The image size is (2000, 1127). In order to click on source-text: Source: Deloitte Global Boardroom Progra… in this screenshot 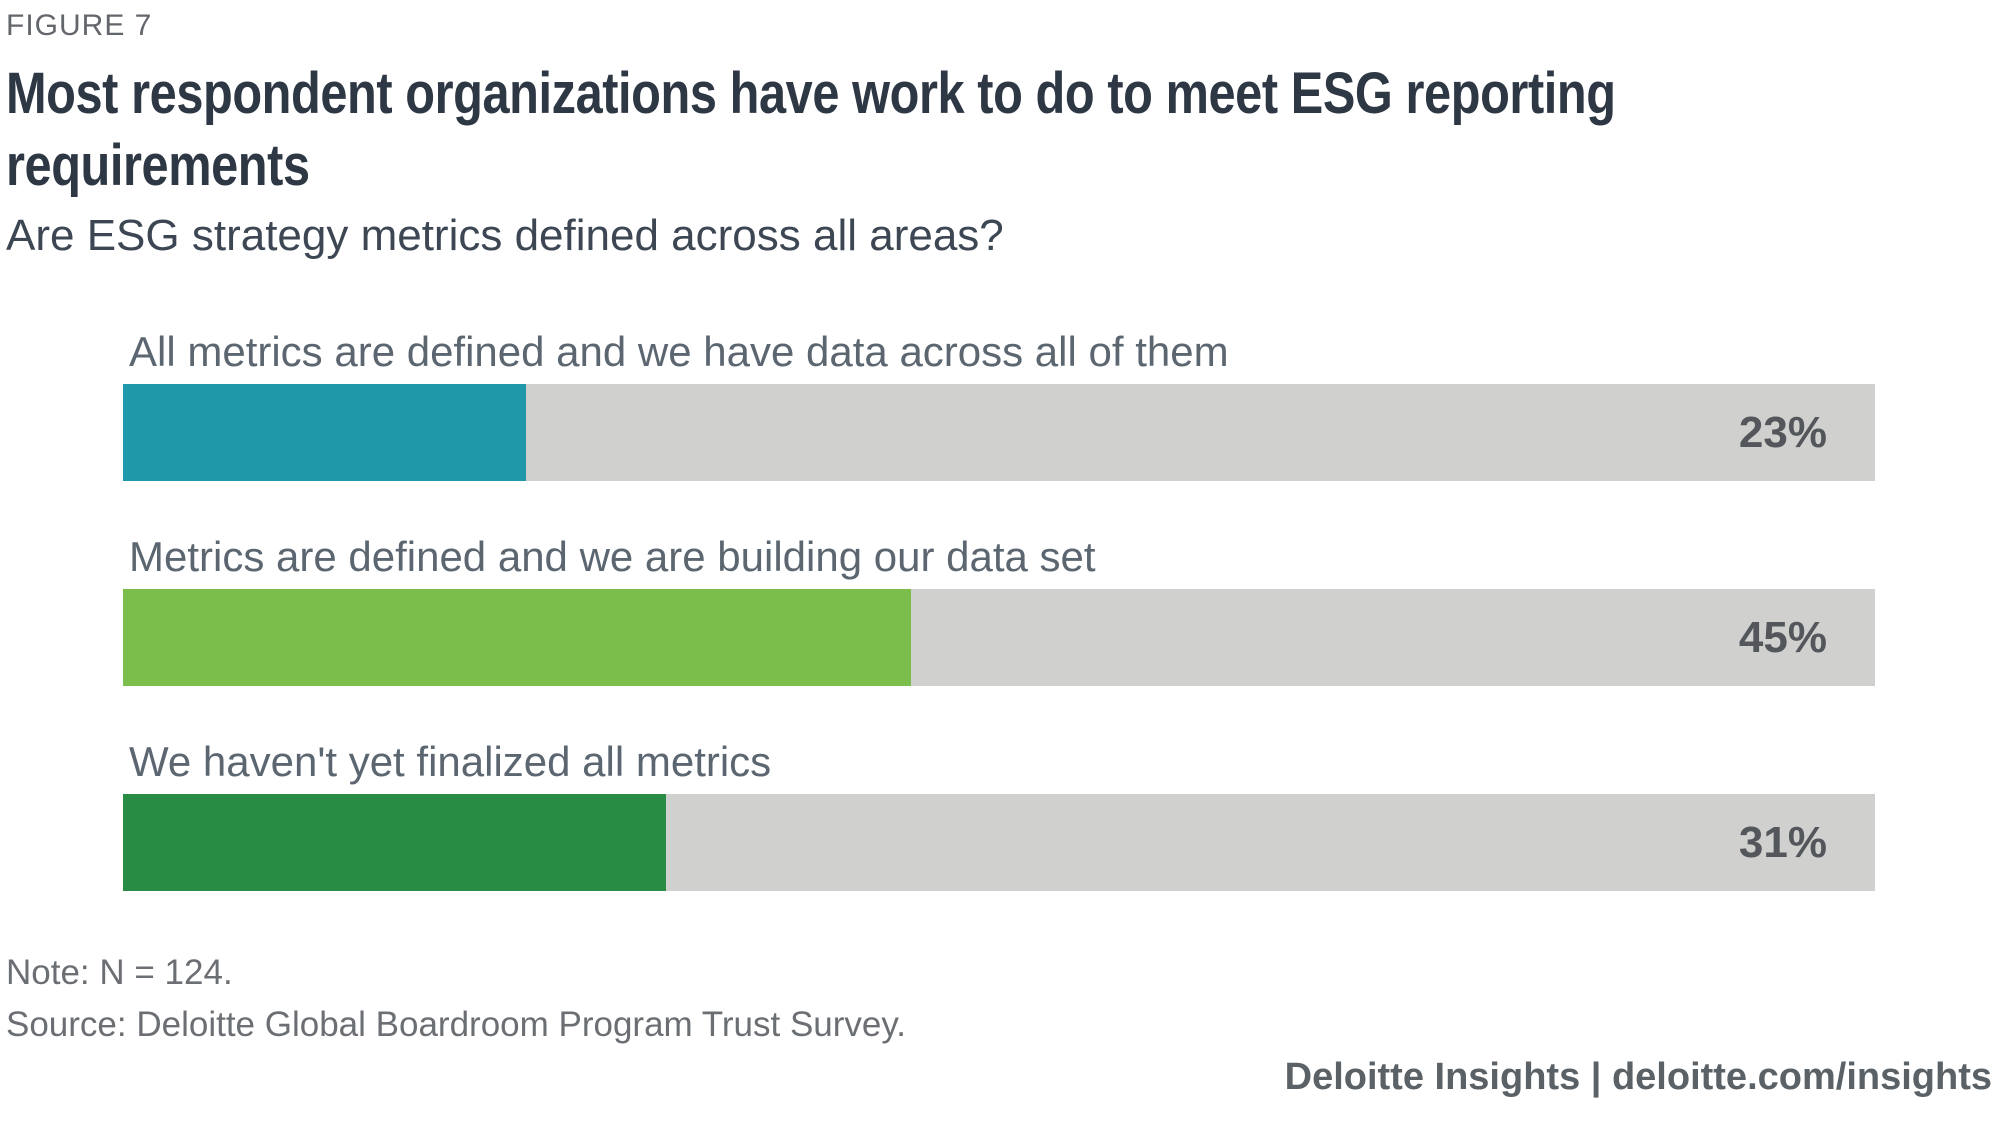, I will do `click(456, 1024)`.